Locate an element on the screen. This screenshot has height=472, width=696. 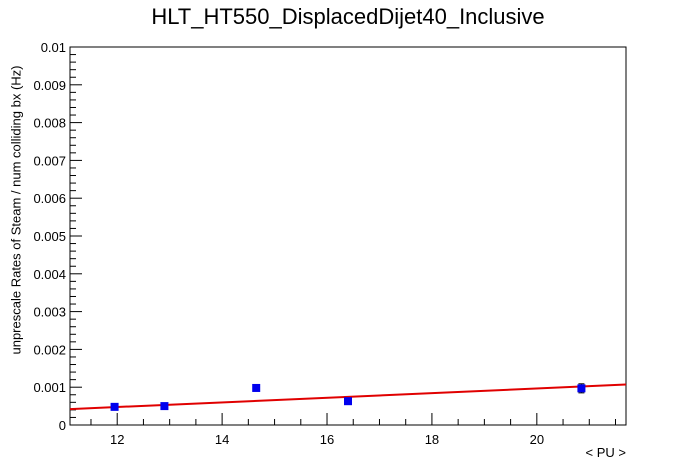
x-tick-label: 14 is located at coordinates (222, 439).